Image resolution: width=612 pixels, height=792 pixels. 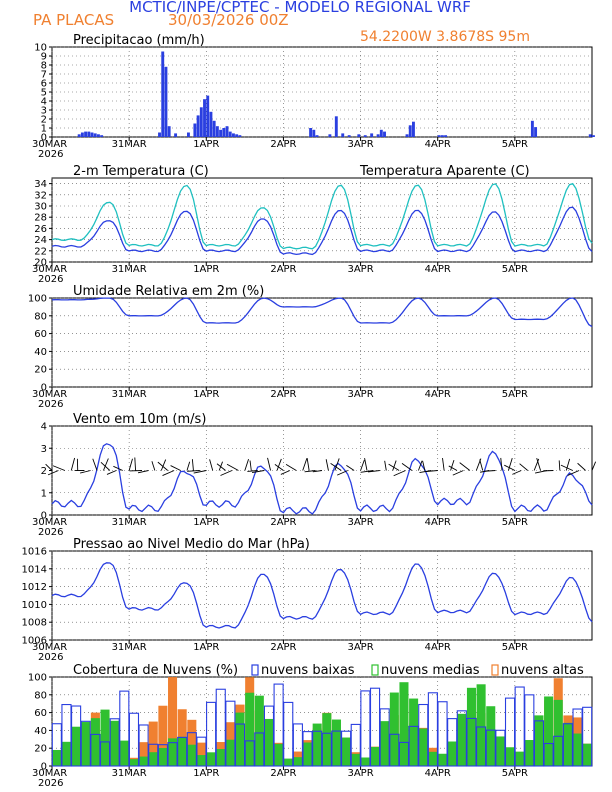 What do you see at coordinates (34, 552) in the screenshot?
I see `y-tick-label: 1016` at bounding box center [34, 552].